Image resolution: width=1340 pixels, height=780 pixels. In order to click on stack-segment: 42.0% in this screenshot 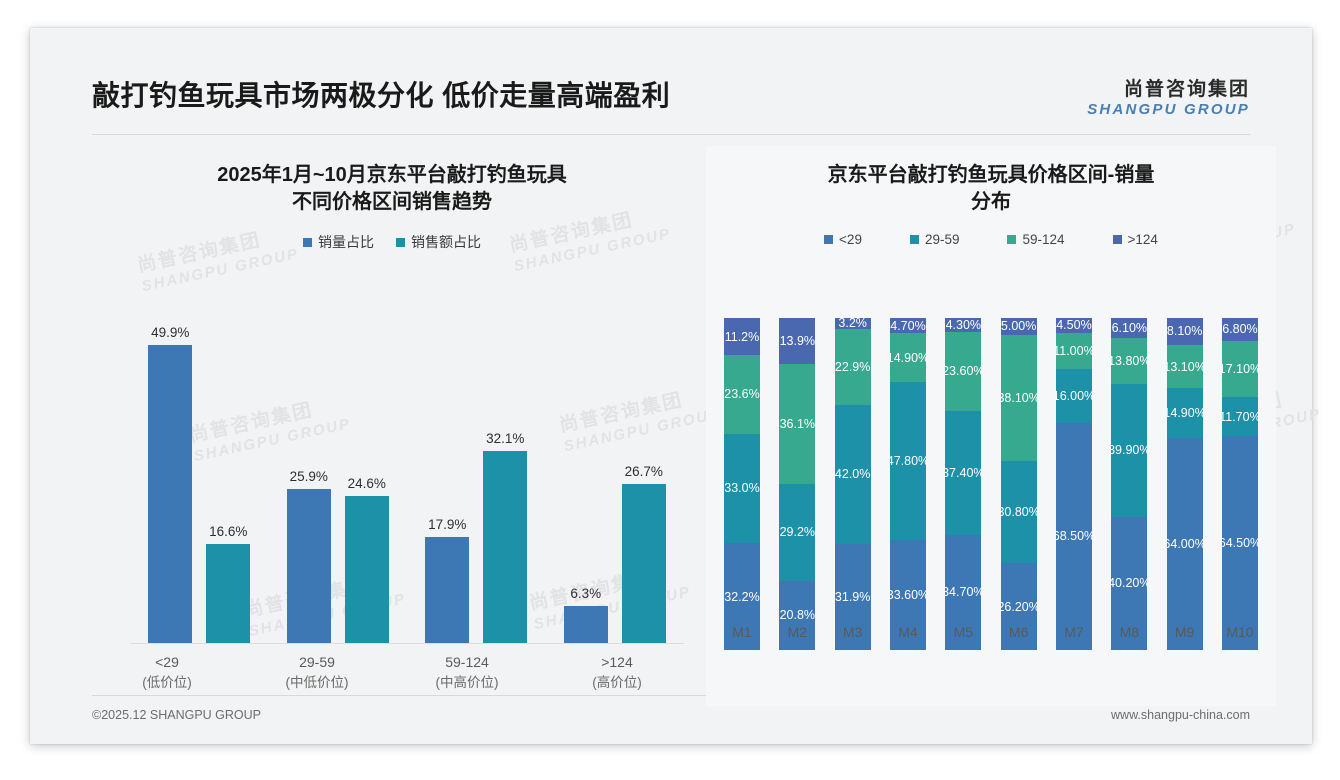, I will do `click(852, 474)`.